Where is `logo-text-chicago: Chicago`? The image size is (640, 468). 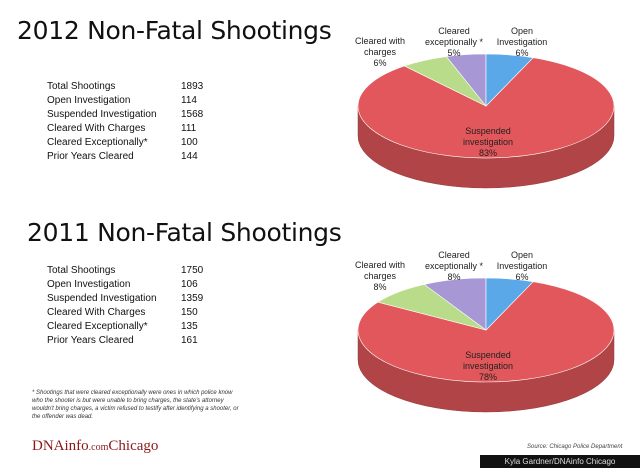
logo-text-chicago: Chicago is located at coordinates (133, 446).